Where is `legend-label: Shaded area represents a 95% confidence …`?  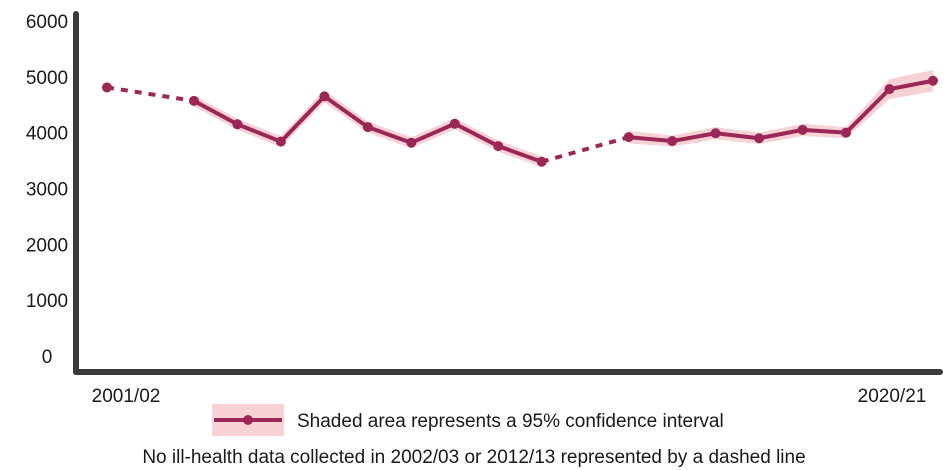 legend-label: Shaded area represents a 95% confidence … is located at coordinates (510, 421).